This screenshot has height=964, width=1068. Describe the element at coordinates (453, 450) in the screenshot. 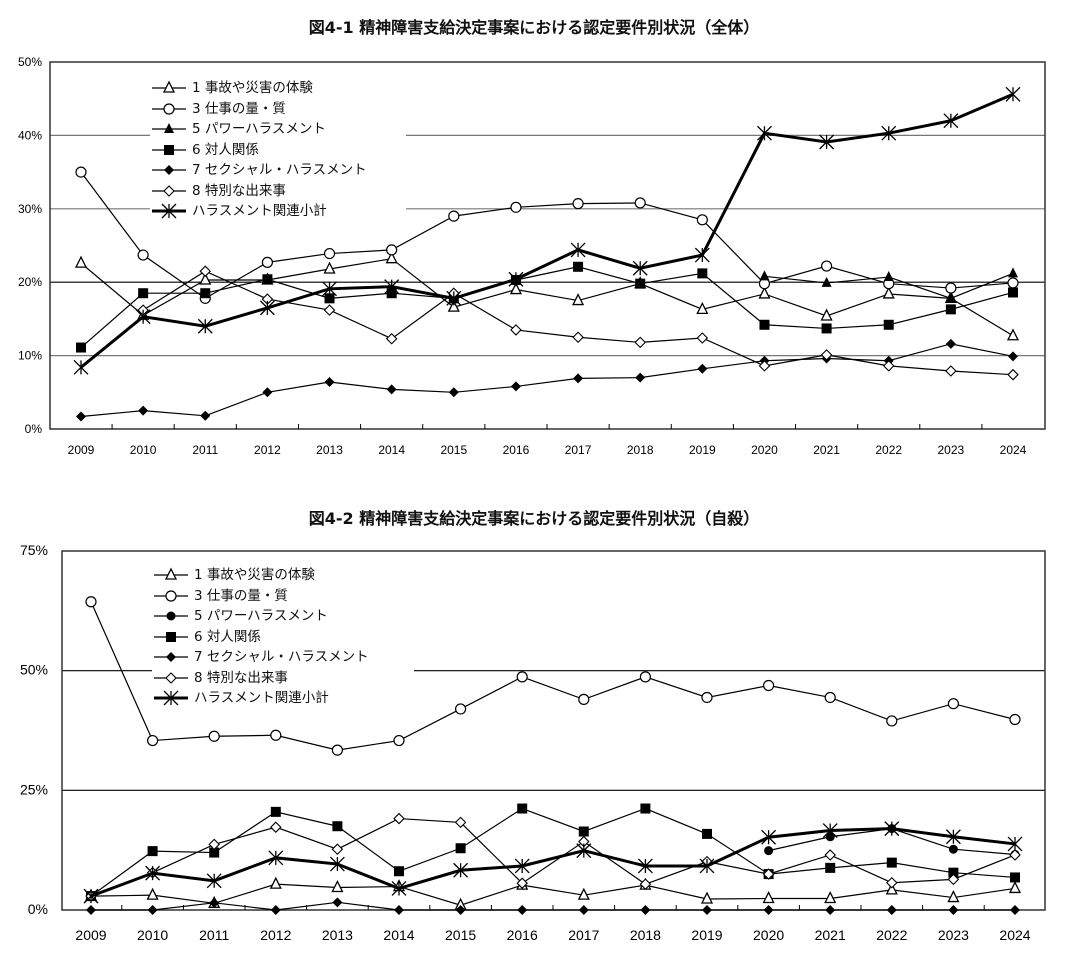

I see `x-tick-label: 2015` at that location.